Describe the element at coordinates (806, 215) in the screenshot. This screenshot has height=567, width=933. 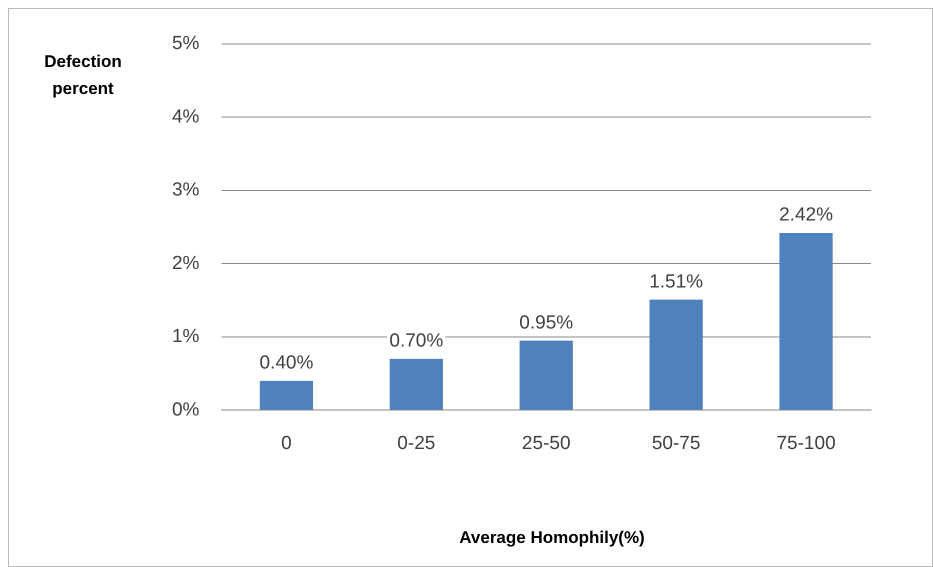
I see `data-label: 2.42%` at that location.